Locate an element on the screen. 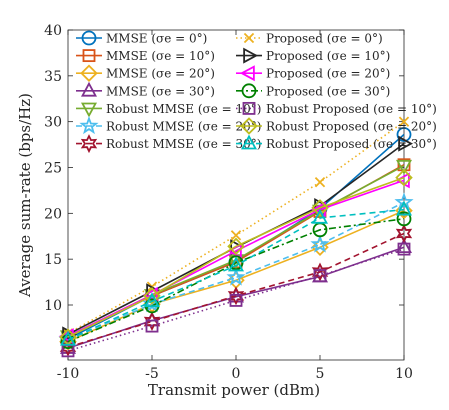 This screenshot has width=449, height=410. legend-label: Robust Proposed (σe = 10°) is located at coordinates (351, 109).